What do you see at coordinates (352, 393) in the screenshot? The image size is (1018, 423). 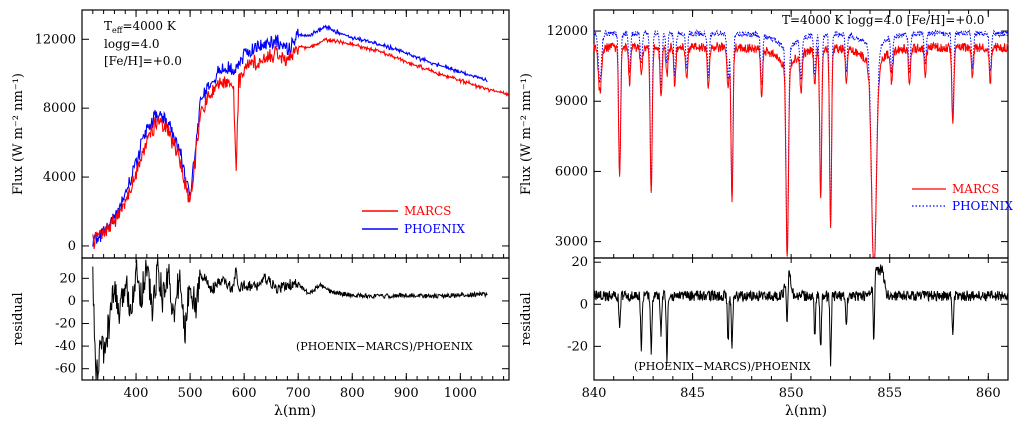 I see `x-tick-label: 800` at bounding box center [352, 393].